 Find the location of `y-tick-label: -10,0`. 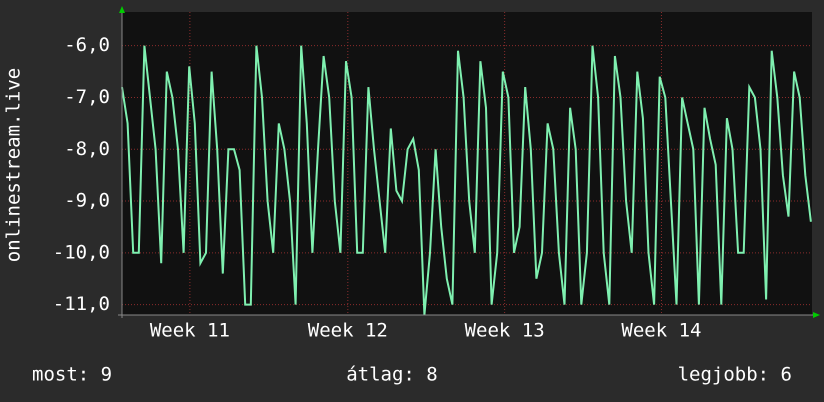

y-tick-label: -10,0 is located at coordinates (81, 252).